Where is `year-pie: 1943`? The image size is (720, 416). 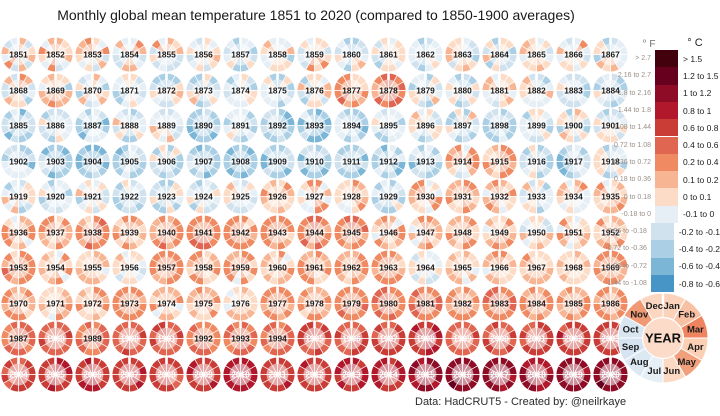 year-pie: 1943 is located at coordinates (277, 232).